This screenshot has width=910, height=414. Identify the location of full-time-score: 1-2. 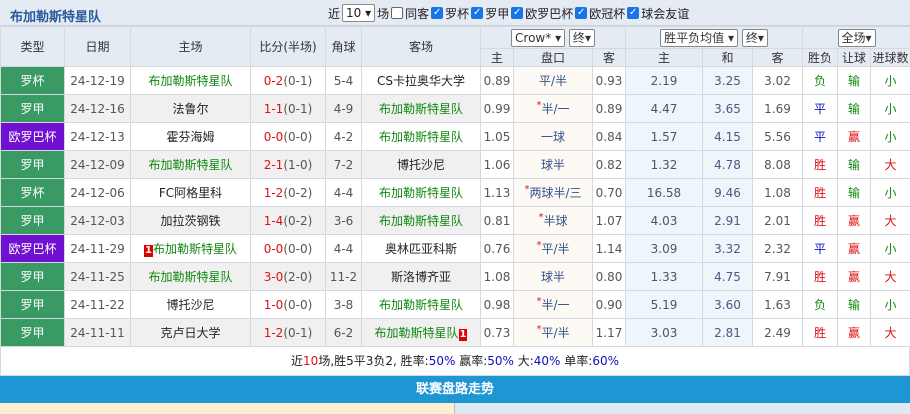
(273, 332).